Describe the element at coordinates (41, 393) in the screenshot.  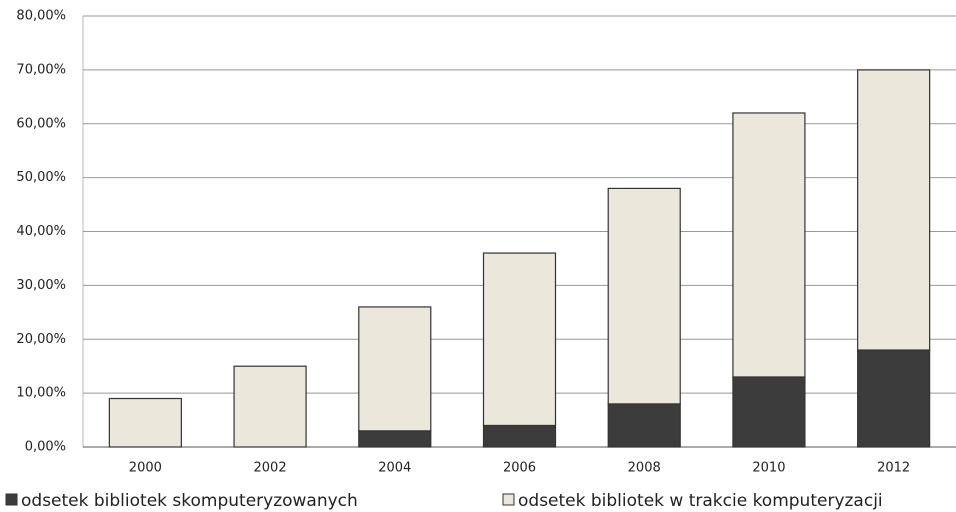
I see `y-tick-label: 10,00%` at that location.